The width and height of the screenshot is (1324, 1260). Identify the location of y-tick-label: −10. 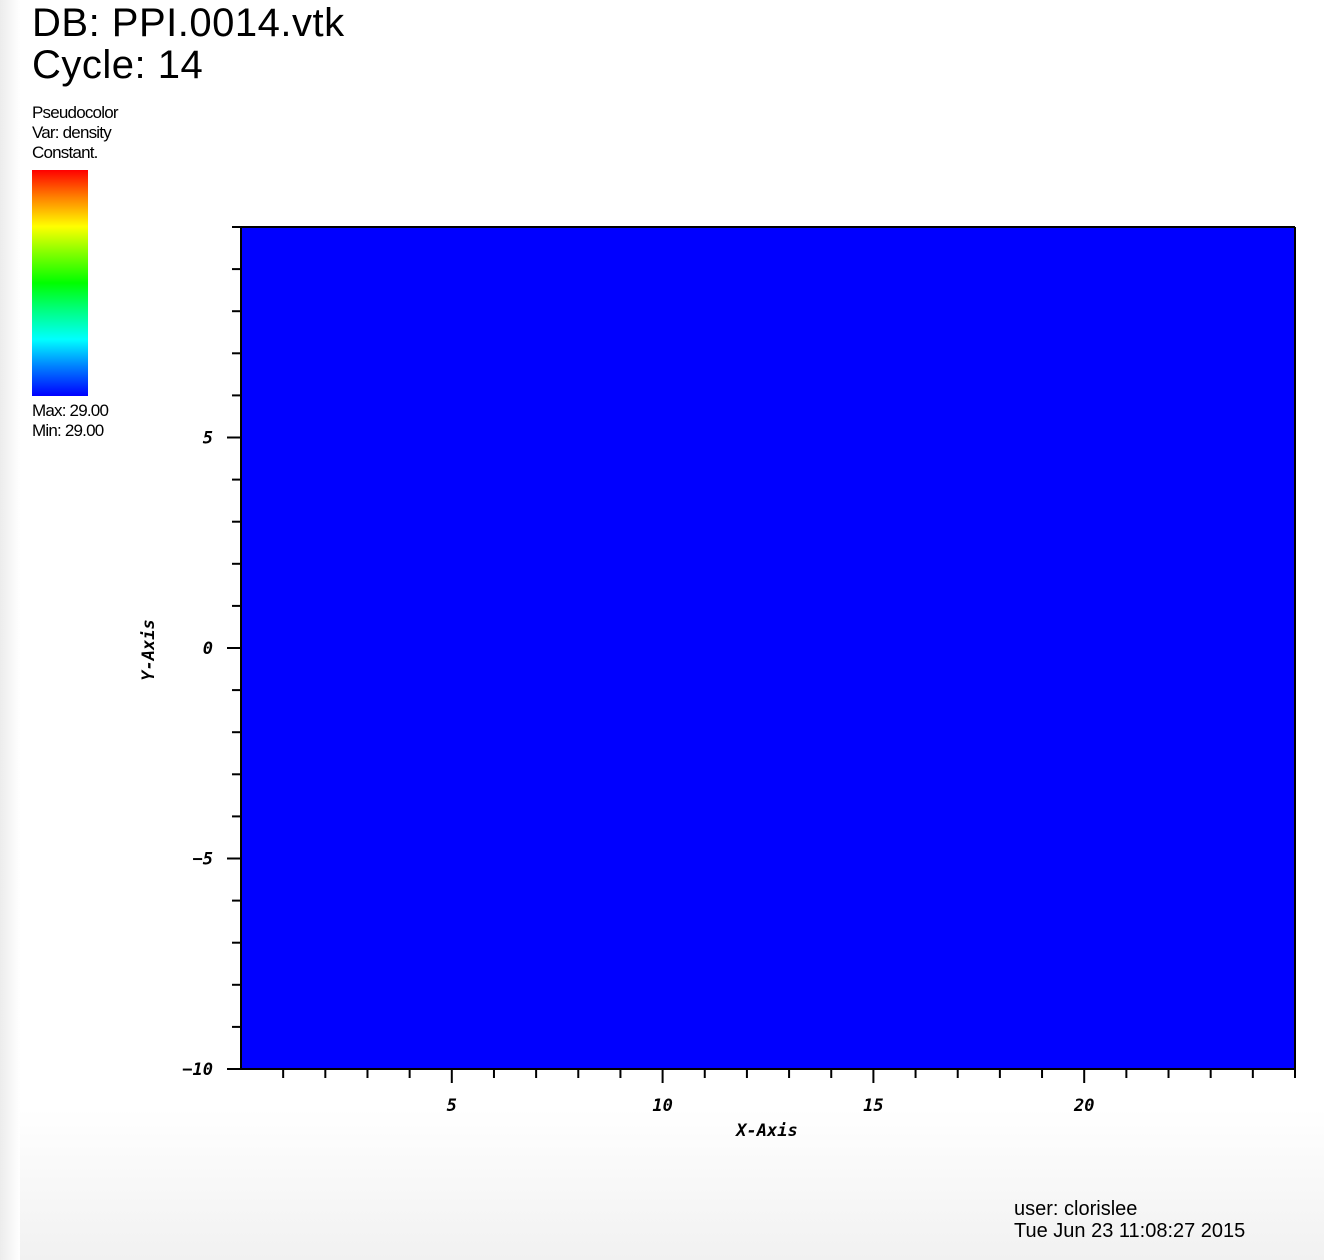
(197, 1070).